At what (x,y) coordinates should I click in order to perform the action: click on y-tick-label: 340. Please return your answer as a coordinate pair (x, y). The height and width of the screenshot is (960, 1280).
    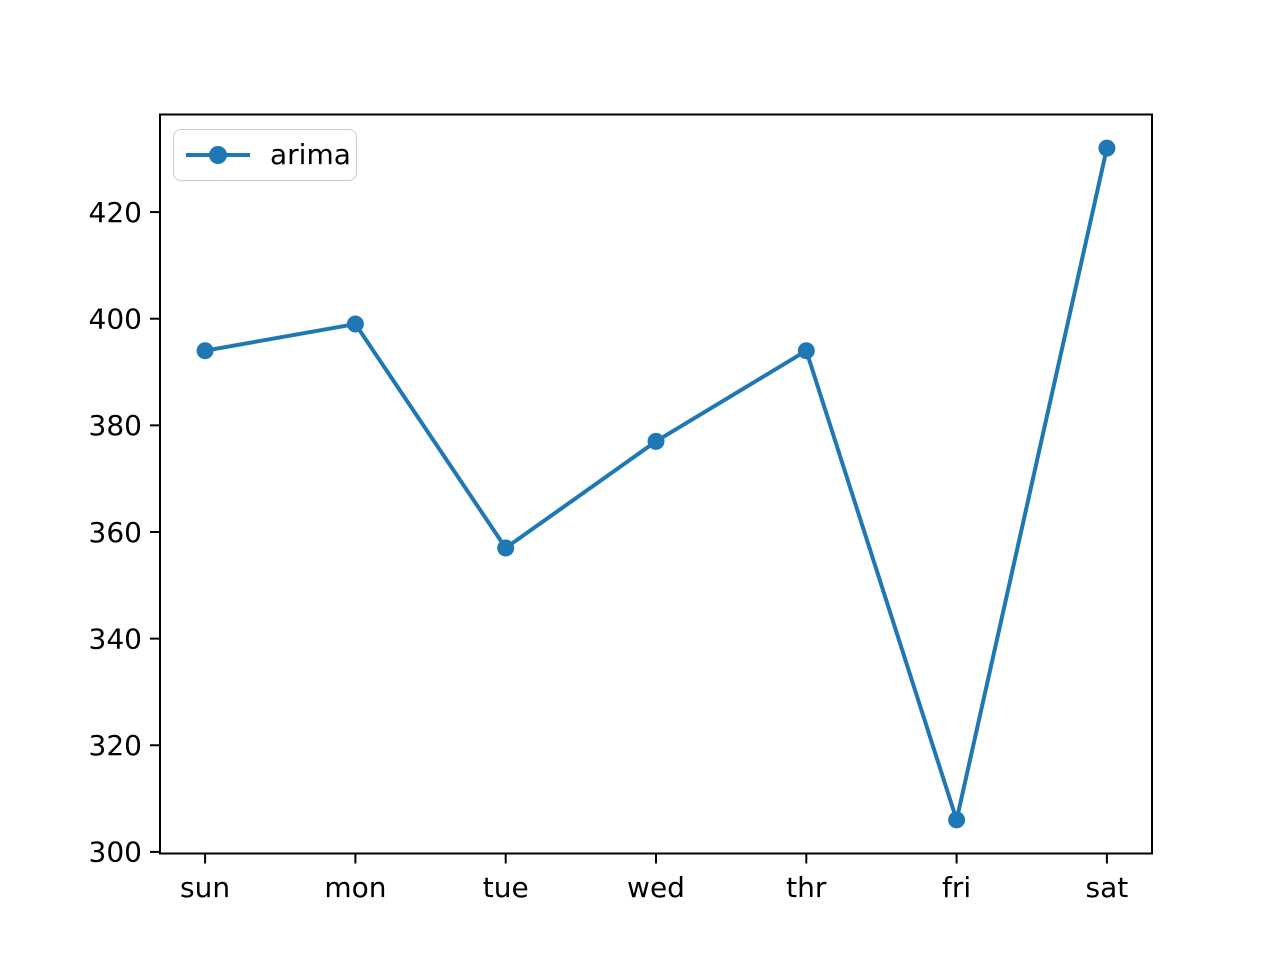
    Looking at the image, I should click on (115, 638).